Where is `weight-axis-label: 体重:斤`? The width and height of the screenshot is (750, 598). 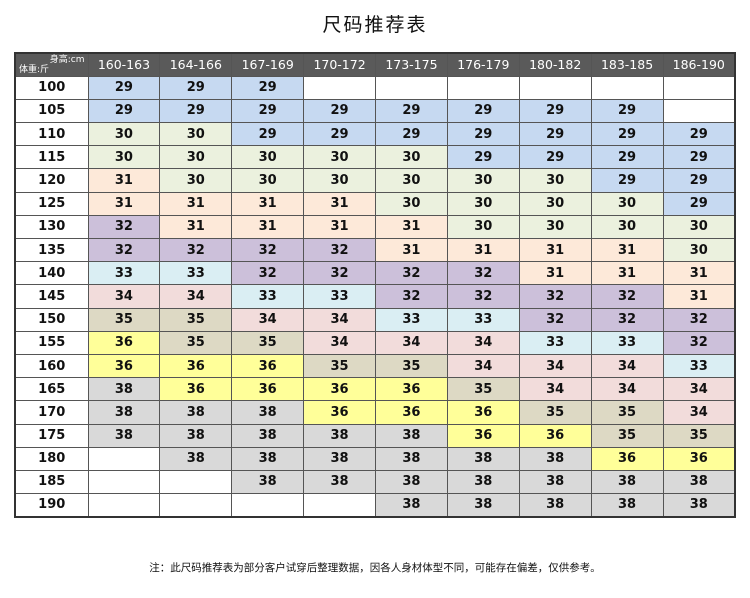
weight-axis-label: 体重:斤 is located at coordinates (34, 69).